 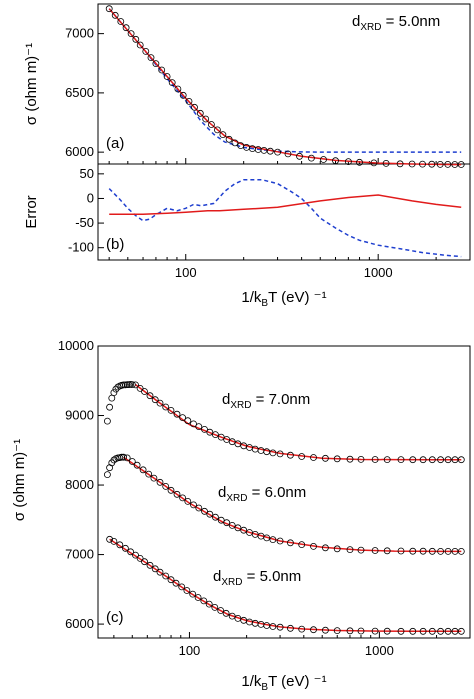 What do you see at coordinates (264, 303) in the screenshot?
I see `panel-b-xlabel-sub: B` at bounding box center [264, 303].